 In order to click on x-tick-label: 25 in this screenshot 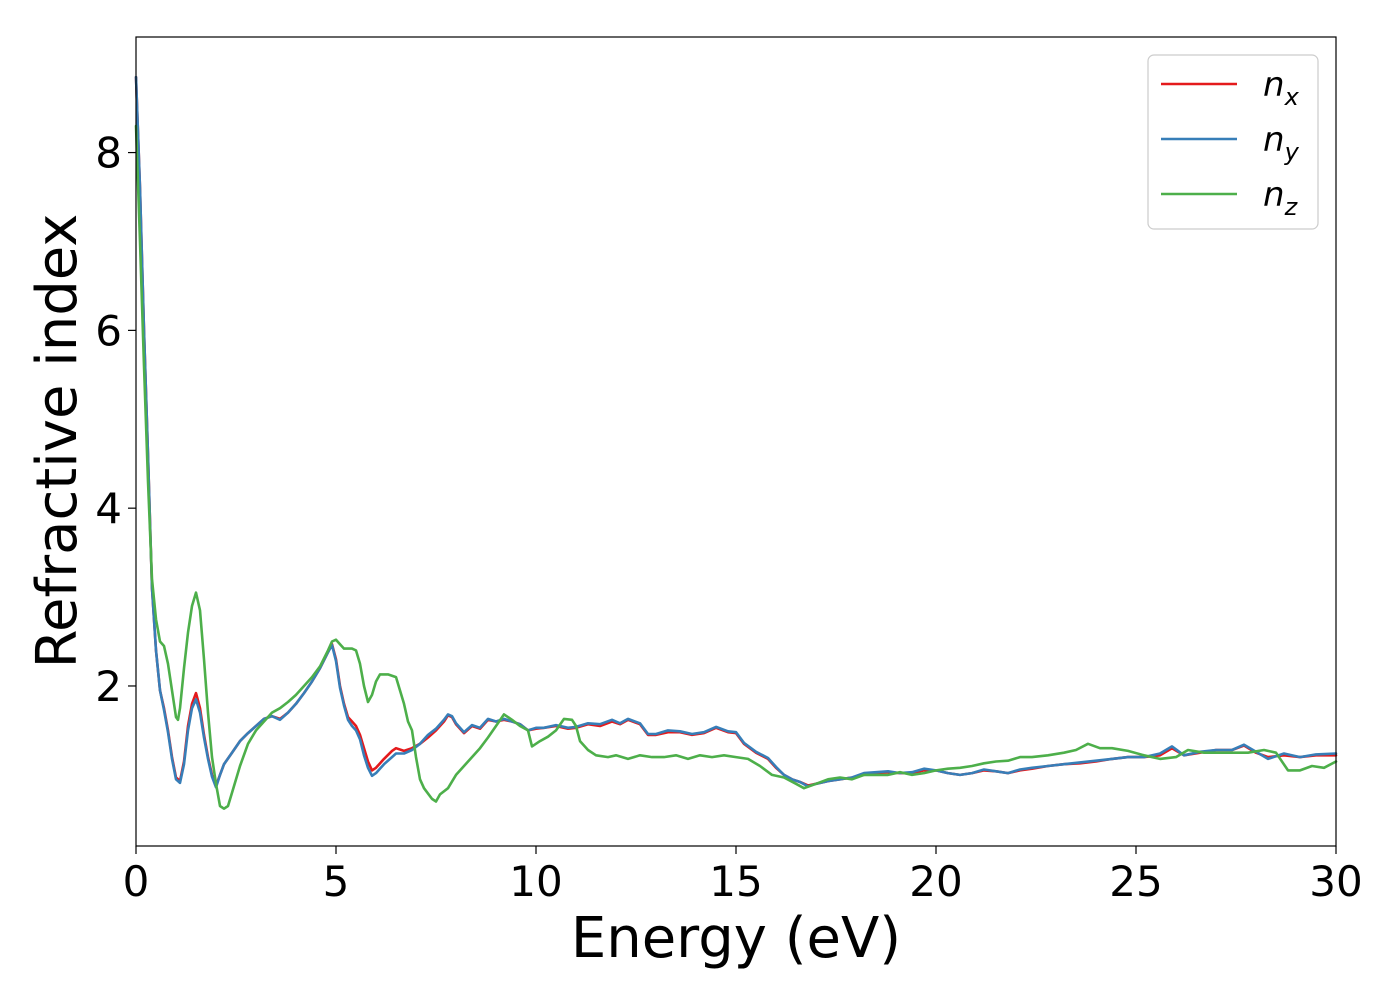, I will do `click(1135, 881)`.